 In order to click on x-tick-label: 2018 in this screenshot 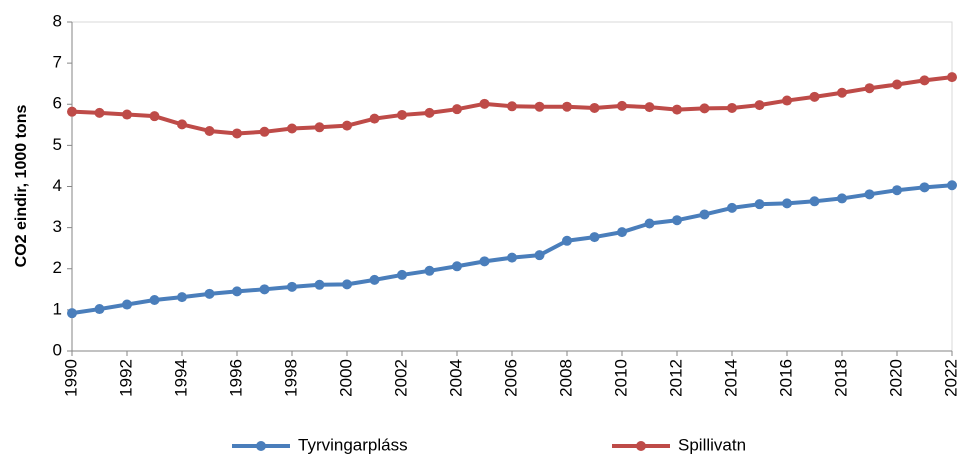, I will do `click(840, 378)`.